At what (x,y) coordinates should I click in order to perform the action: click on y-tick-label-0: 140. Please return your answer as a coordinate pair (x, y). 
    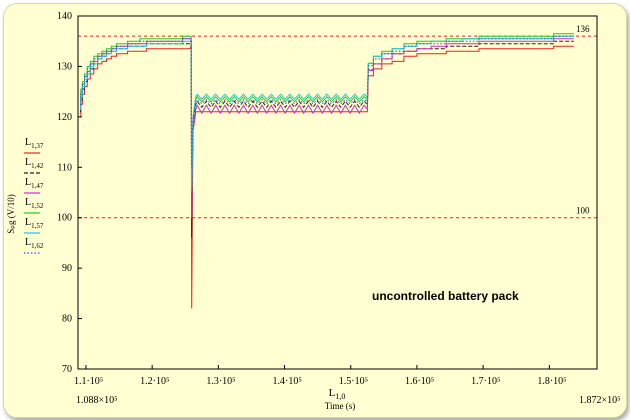
    Looking at the image, I should click on (64, 16).